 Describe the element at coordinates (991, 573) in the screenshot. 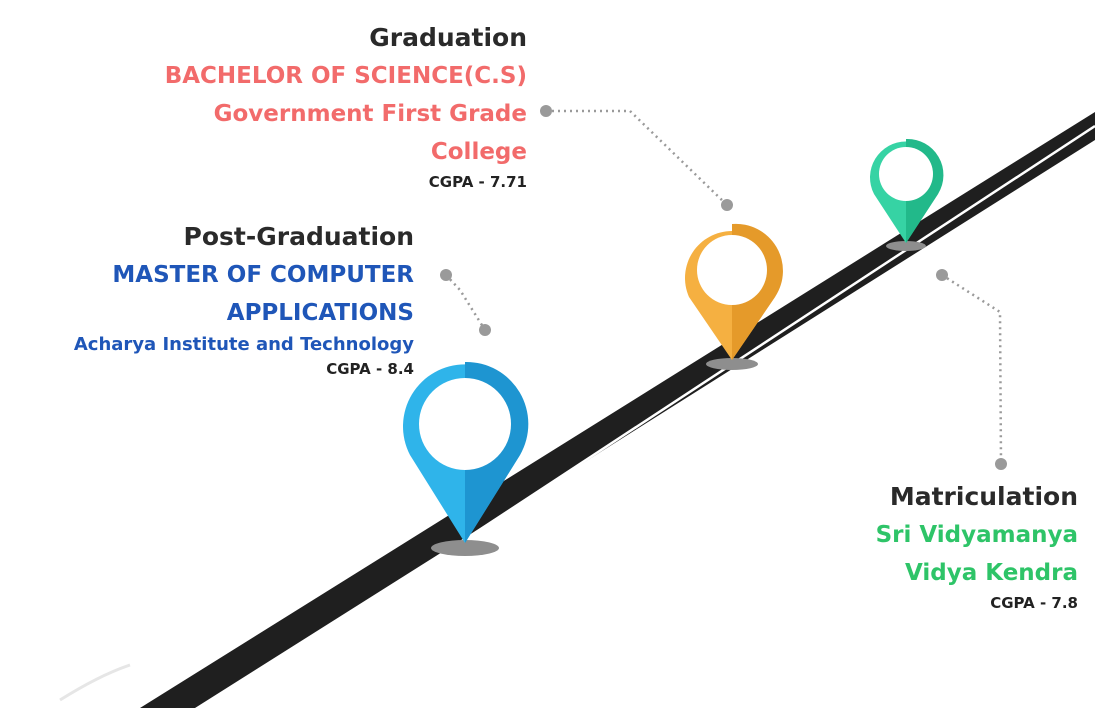

I see `matriculation-institution-line2: Vidya Kendra` at that location.